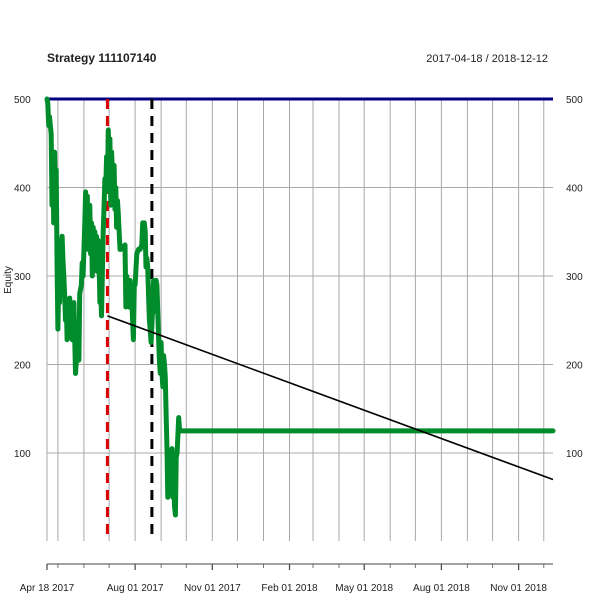 Image resolution: width=600 pixels, height=605 pixels. Describe the element at coordinates (289, 588) in the screenshot. I see `x-tick-label: Feb 01 2018` at that location.